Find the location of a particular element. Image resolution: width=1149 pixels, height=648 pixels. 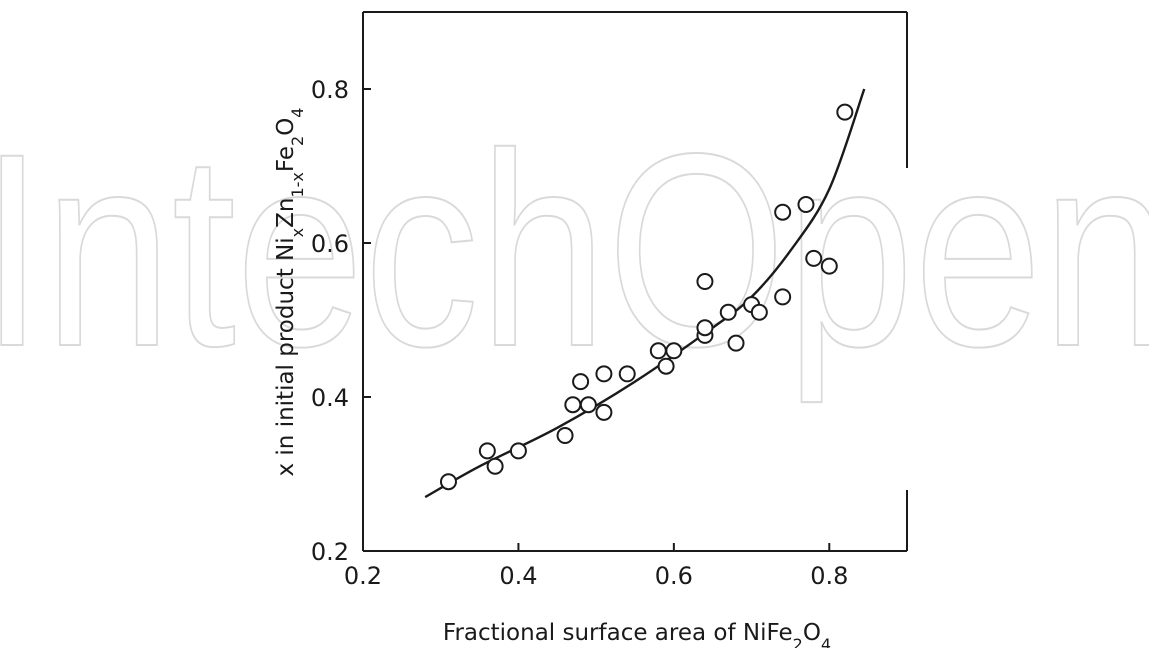

y-axis-ticks: 0.2 0.4 0.6 0.8 is located at coordinates (341, 321).